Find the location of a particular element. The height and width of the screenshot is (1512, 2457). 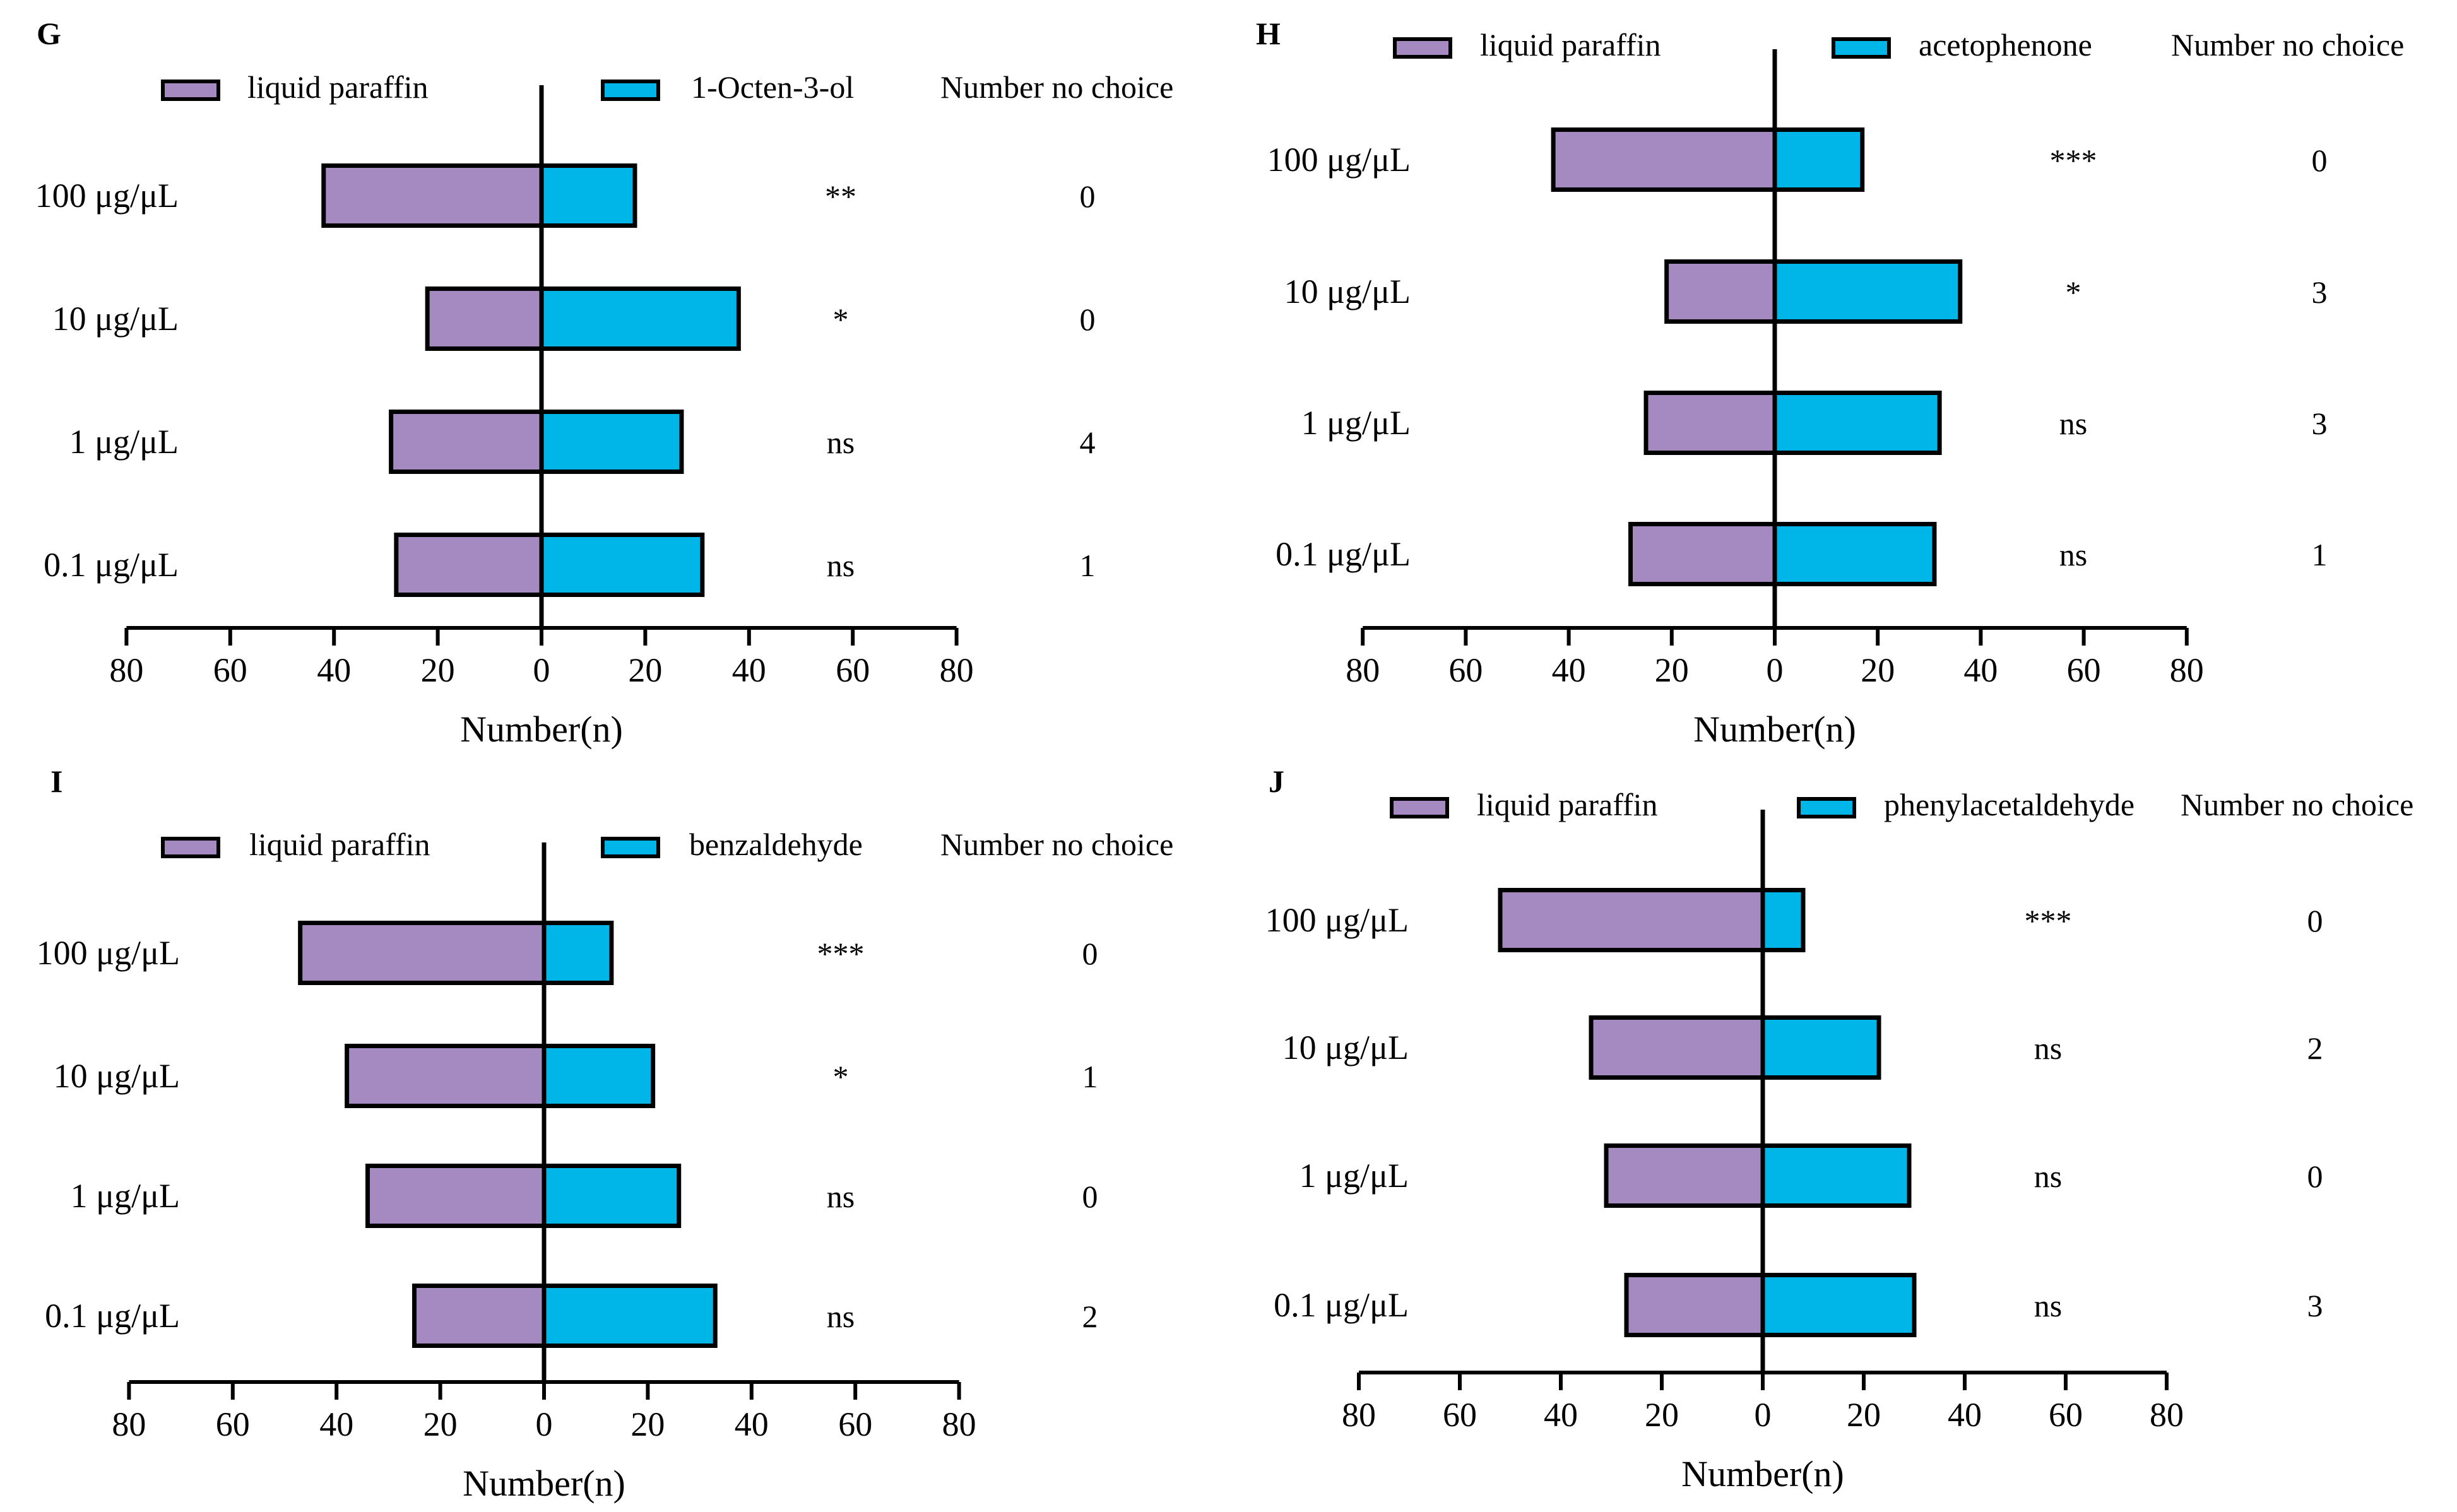

panel-letter: G is located at coordinates (49, 33).